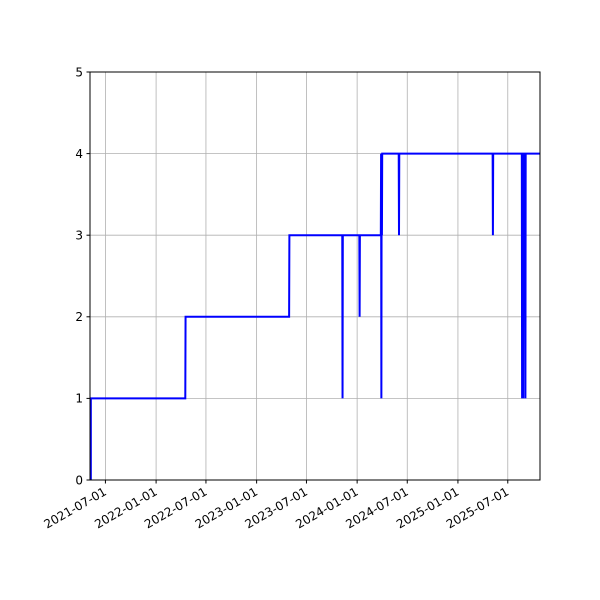  Describe the element at coordinates (79, 154) in the screenshot. I see `y-tick-label: 4` at that location.